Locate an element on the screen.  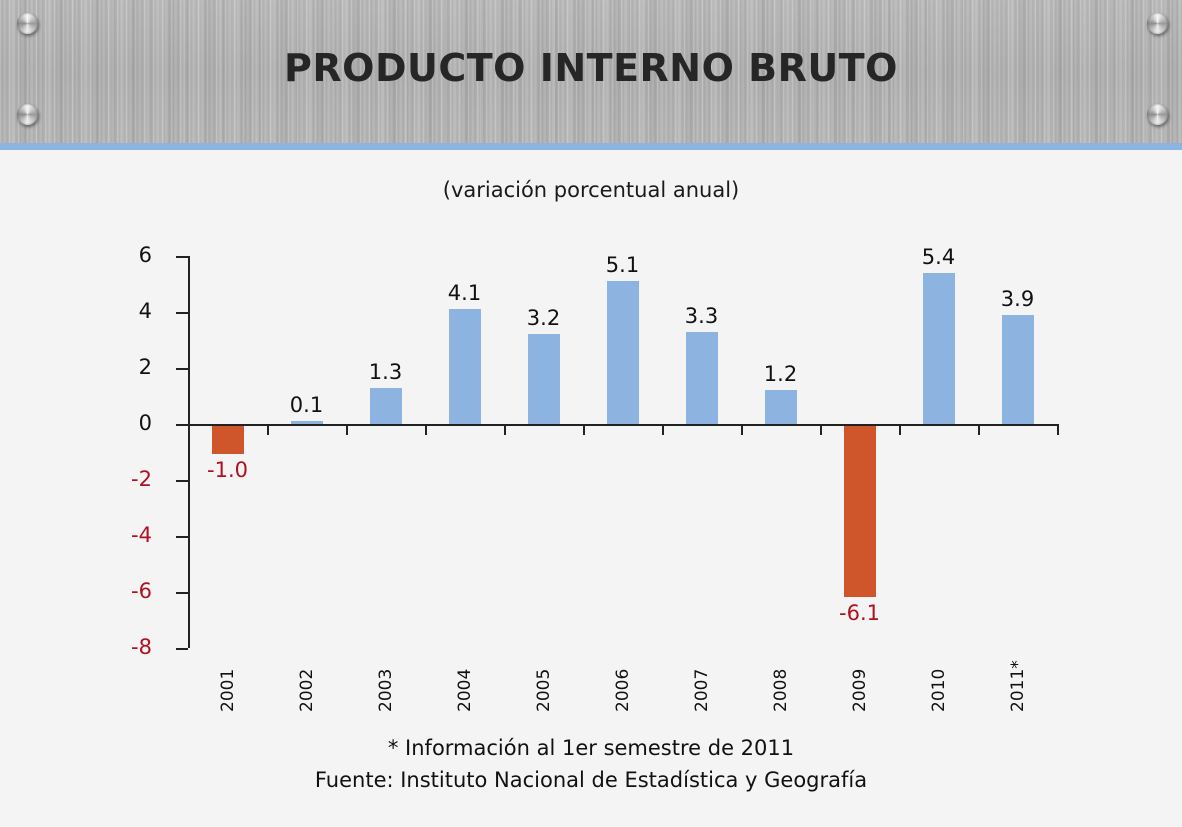
bar-value-label: 5.1 is located at coordinates (622, 265).